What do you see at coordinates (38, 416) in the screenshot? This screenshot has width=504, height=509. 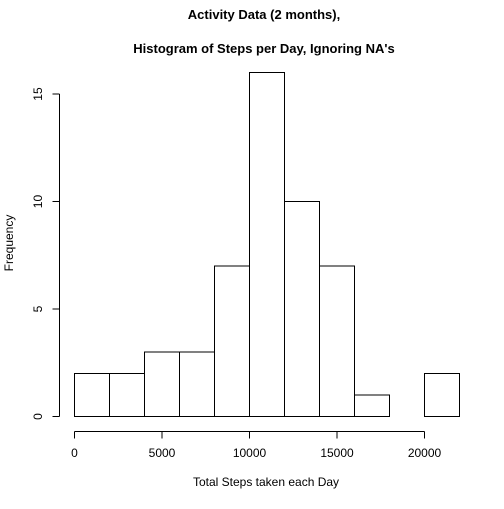 I see `y-tick-label: 0` at bounding box center [38, 416].